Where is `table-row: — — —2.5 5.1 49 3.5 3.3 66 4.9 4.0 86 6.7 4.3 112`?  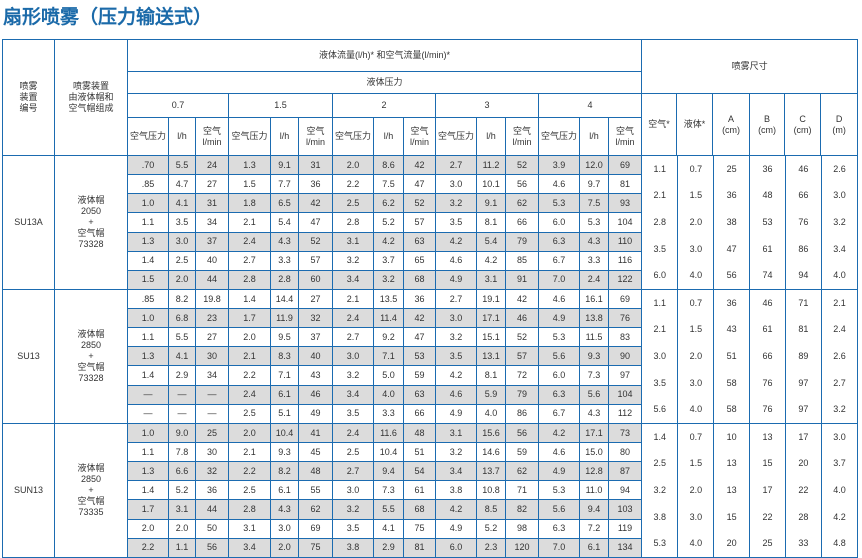 table-row: — — —2.5 5.1 49 3.5 3.3 66 4.9 4.0 86 6.7 4.3 112 is located at coordinates (430, 413).